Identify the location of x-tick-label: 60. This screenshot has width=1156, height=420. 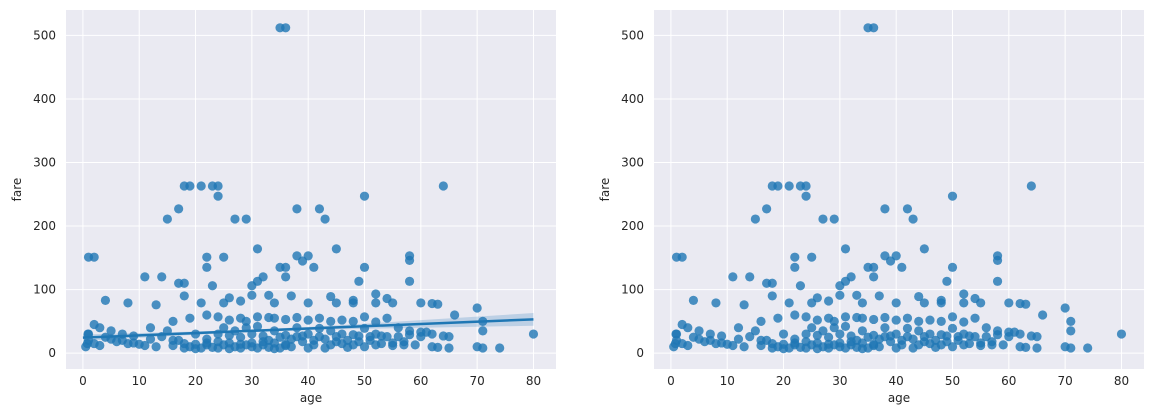
(1008, 381).